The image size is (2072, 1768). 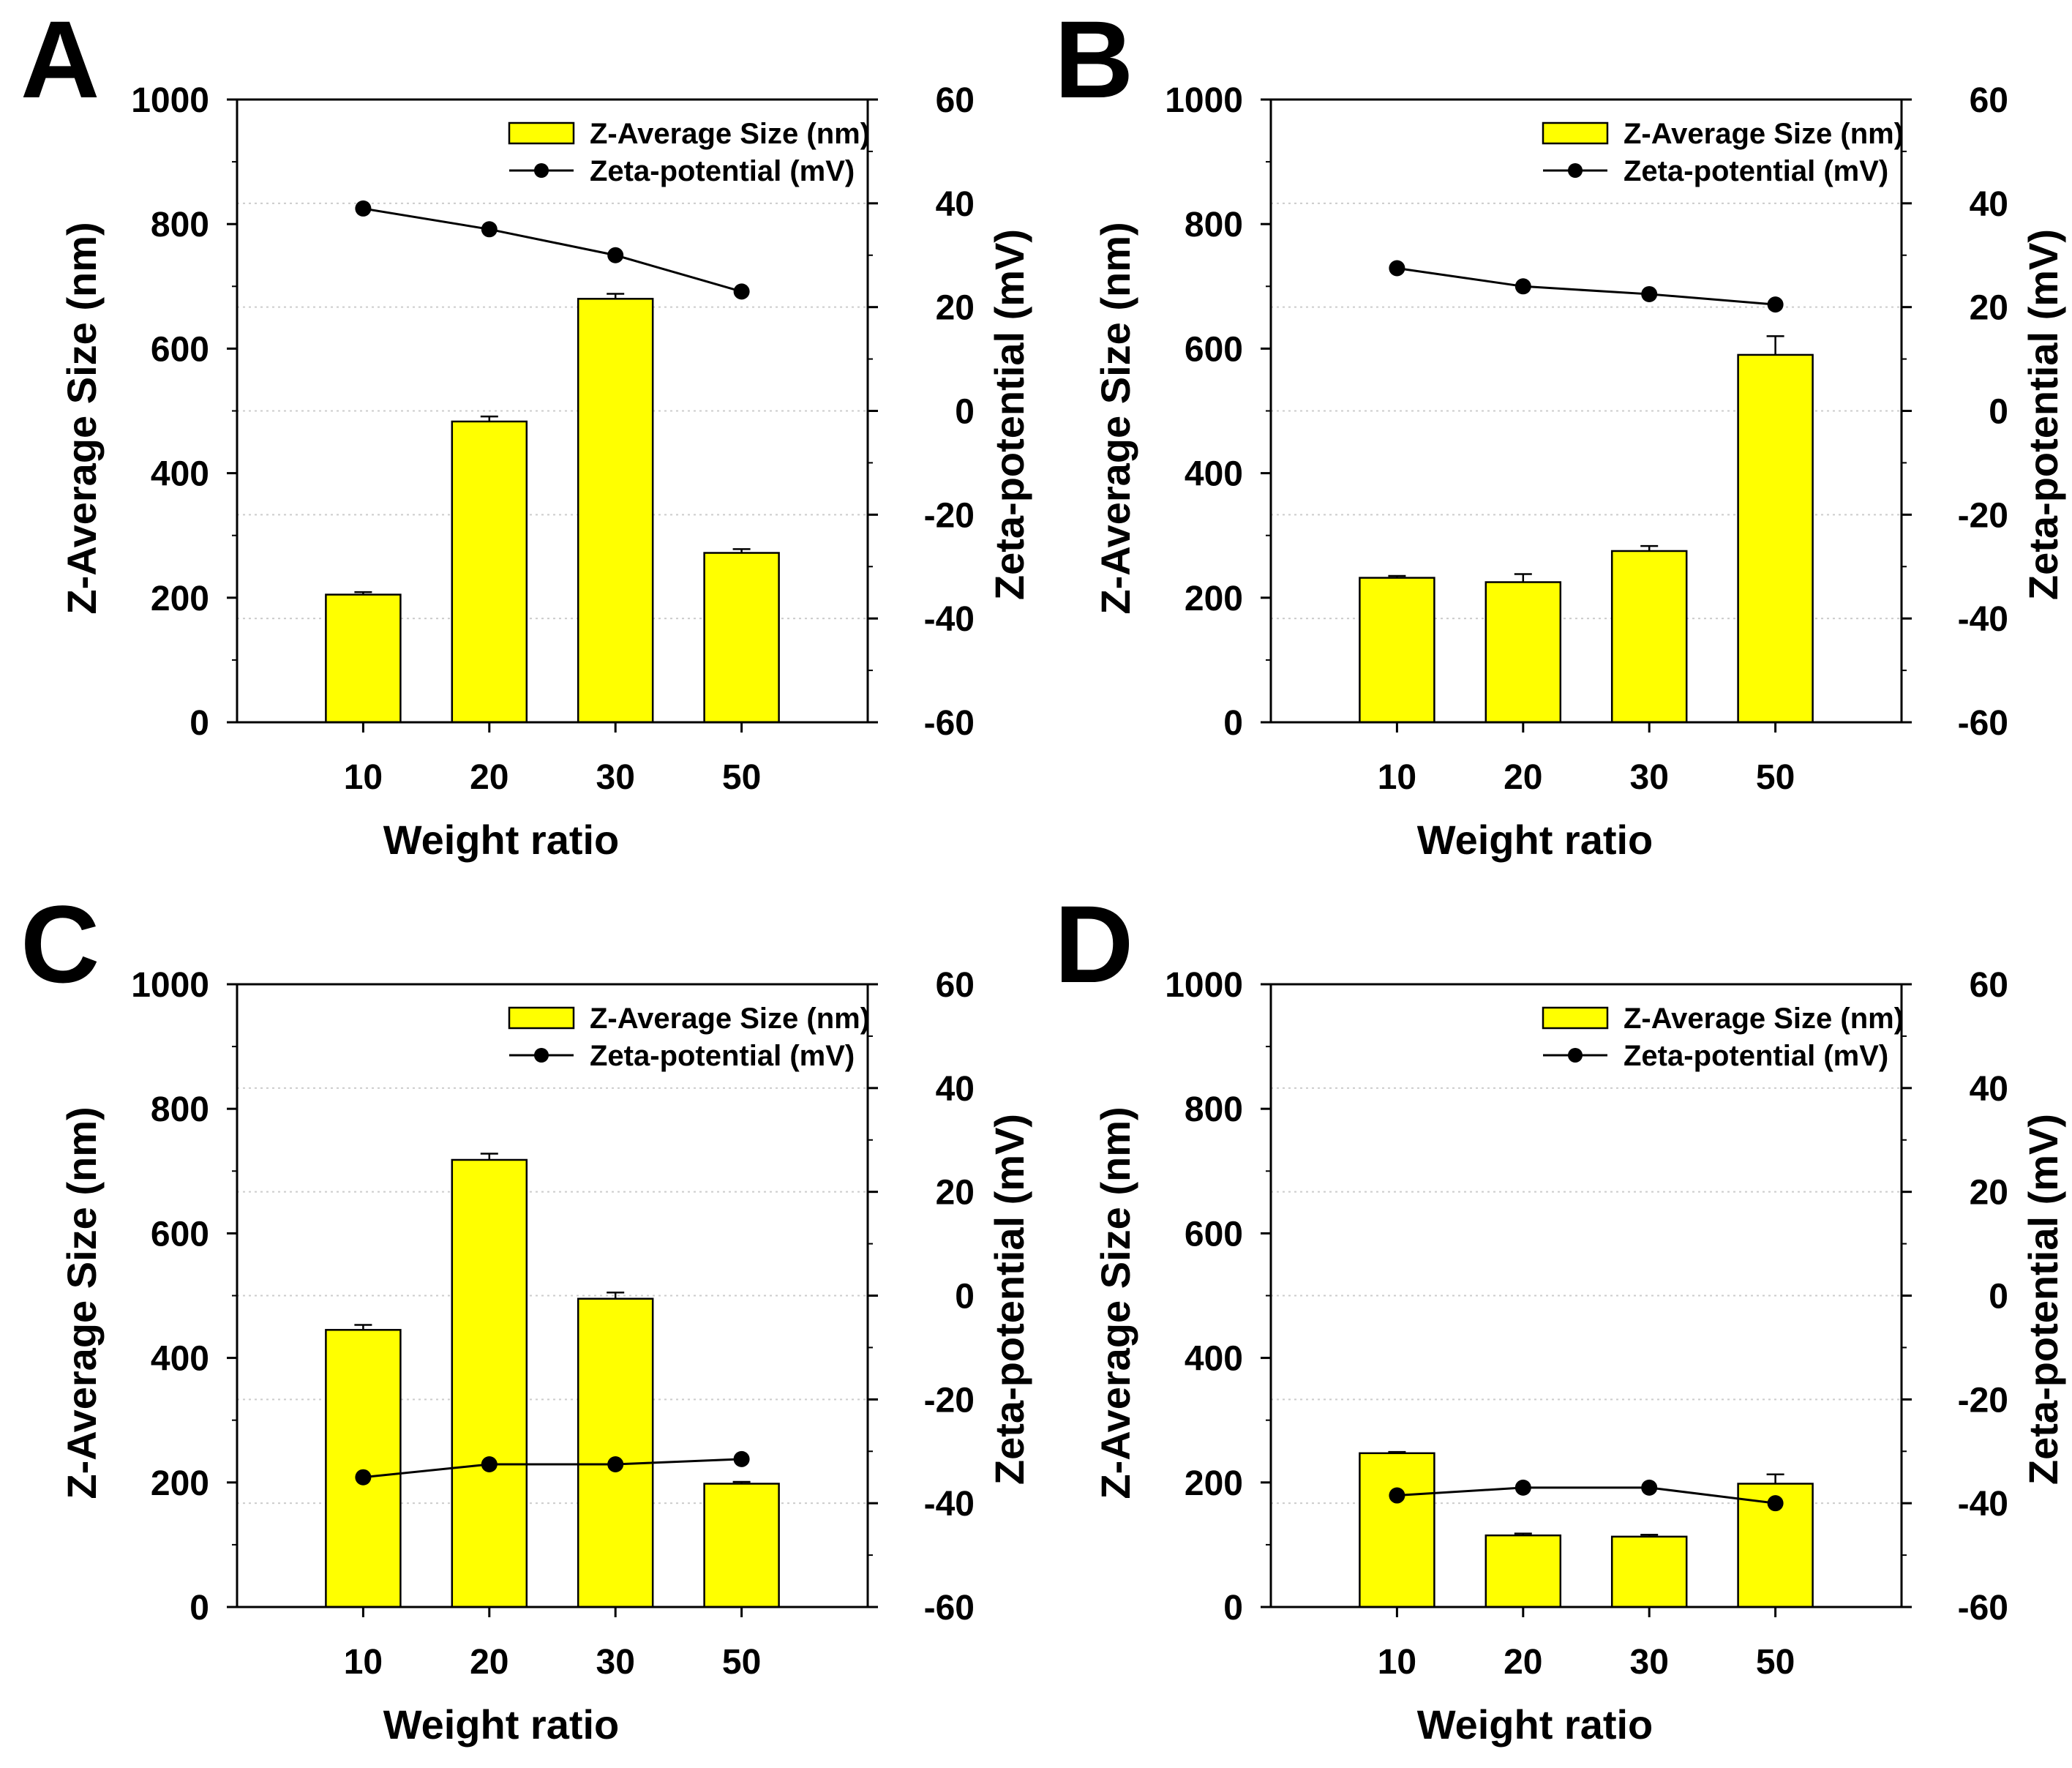 I want to click on x-tick-label: 30, so click(x=615, y=1662).